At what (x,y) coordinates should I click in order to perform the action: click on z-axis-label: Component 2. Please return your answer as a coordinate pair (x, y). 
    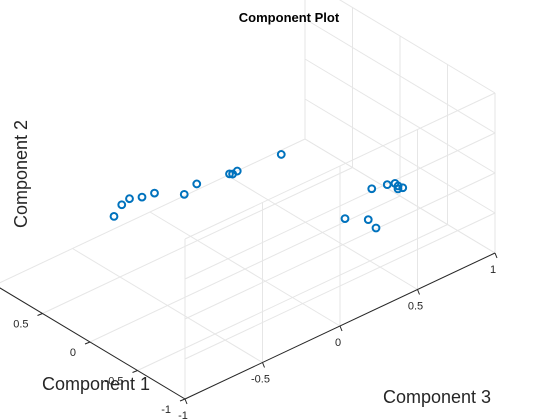
    Looking at the image, I should click on (21, 174).